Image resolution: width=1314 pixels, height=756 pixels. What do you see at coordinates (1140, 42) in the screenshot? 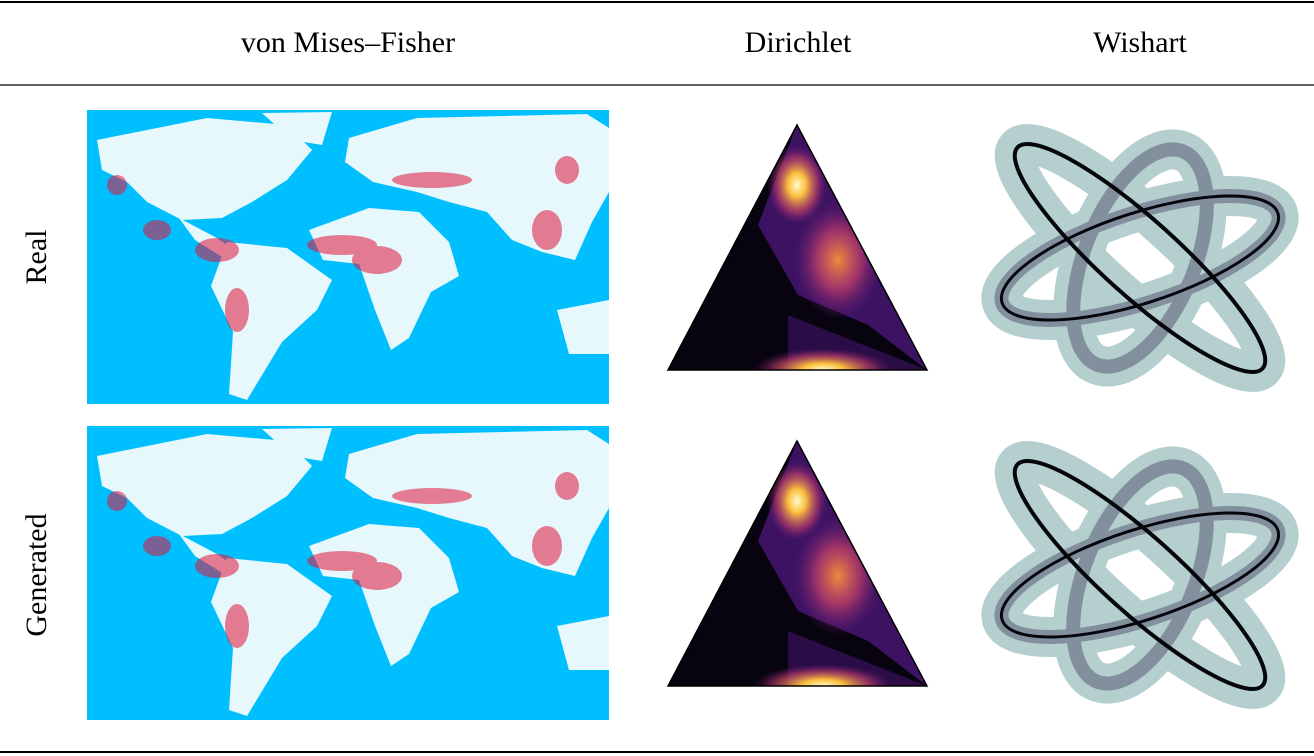
I see `column-header: Wishart` at bounding box center [1140, 42].